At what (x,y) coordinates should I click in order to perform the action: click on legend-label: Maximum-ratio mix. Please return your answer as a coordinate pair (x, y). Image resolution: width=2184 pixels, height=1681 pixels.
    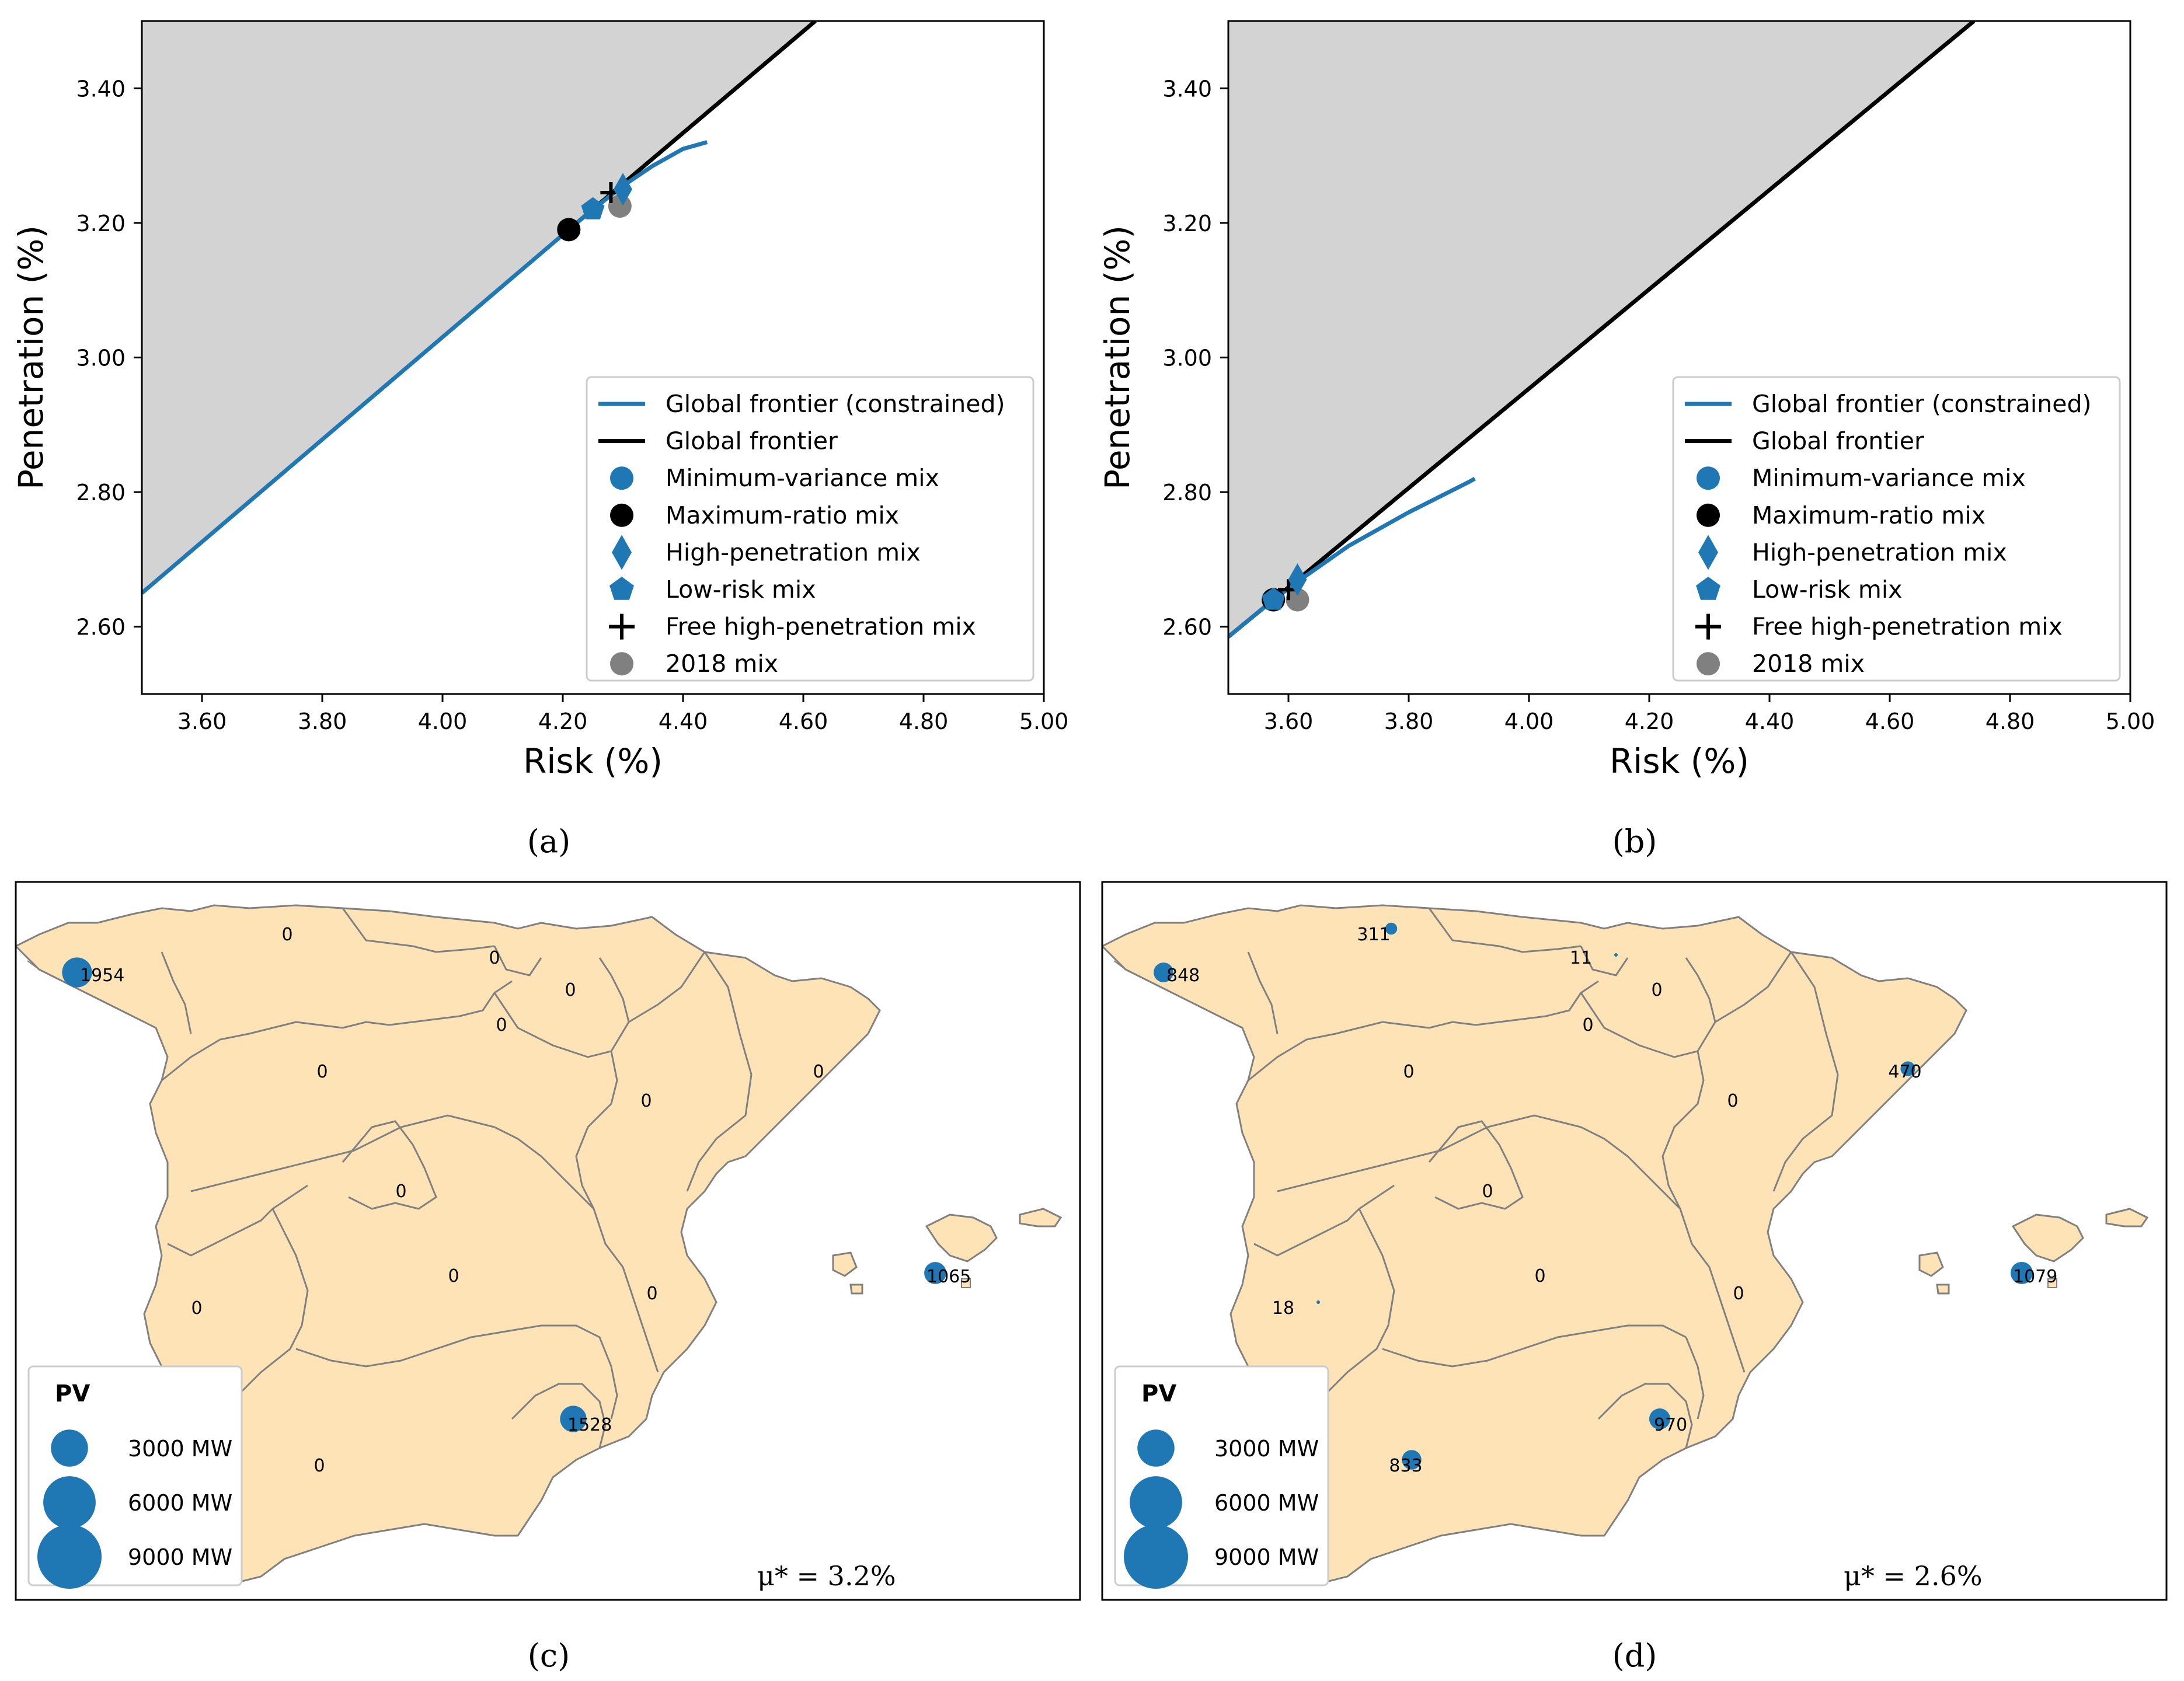
    Looking at the image, I should click on (782, 515).